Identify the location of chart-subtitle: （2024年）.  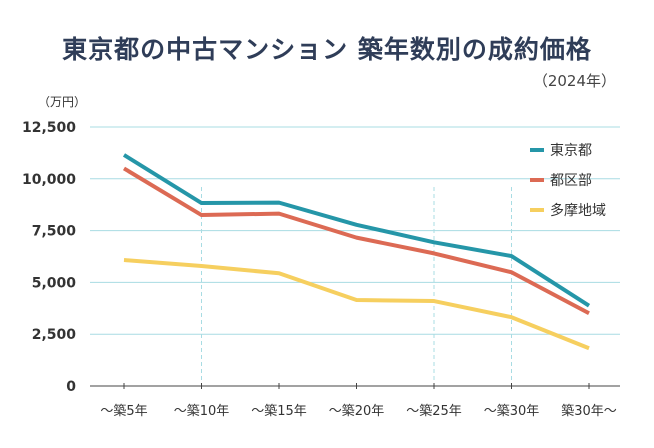
(574, 81).